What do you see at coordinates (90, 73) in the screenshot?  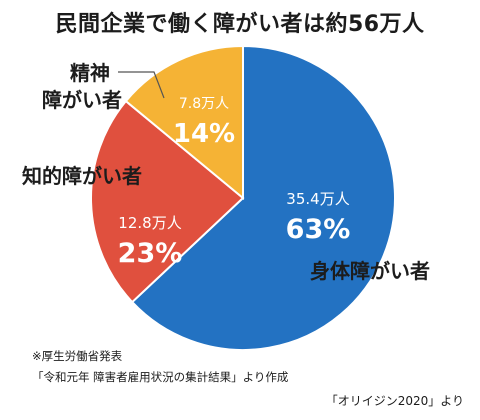 I see `category-label-2-line1: 精神` at bounding box center [90, 73].